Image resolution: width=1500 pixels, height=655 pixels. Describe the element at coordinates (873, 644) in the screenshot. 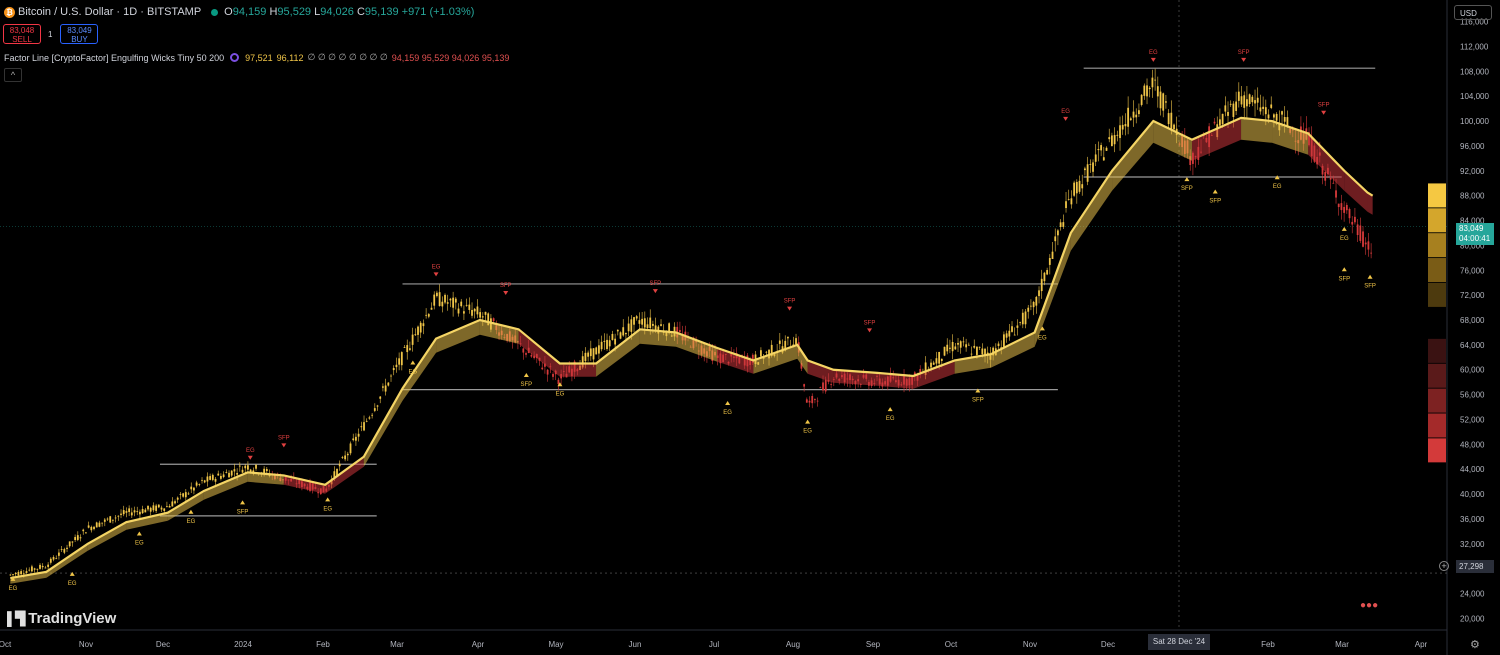

I see `x-tick-label: Sep` at that location.